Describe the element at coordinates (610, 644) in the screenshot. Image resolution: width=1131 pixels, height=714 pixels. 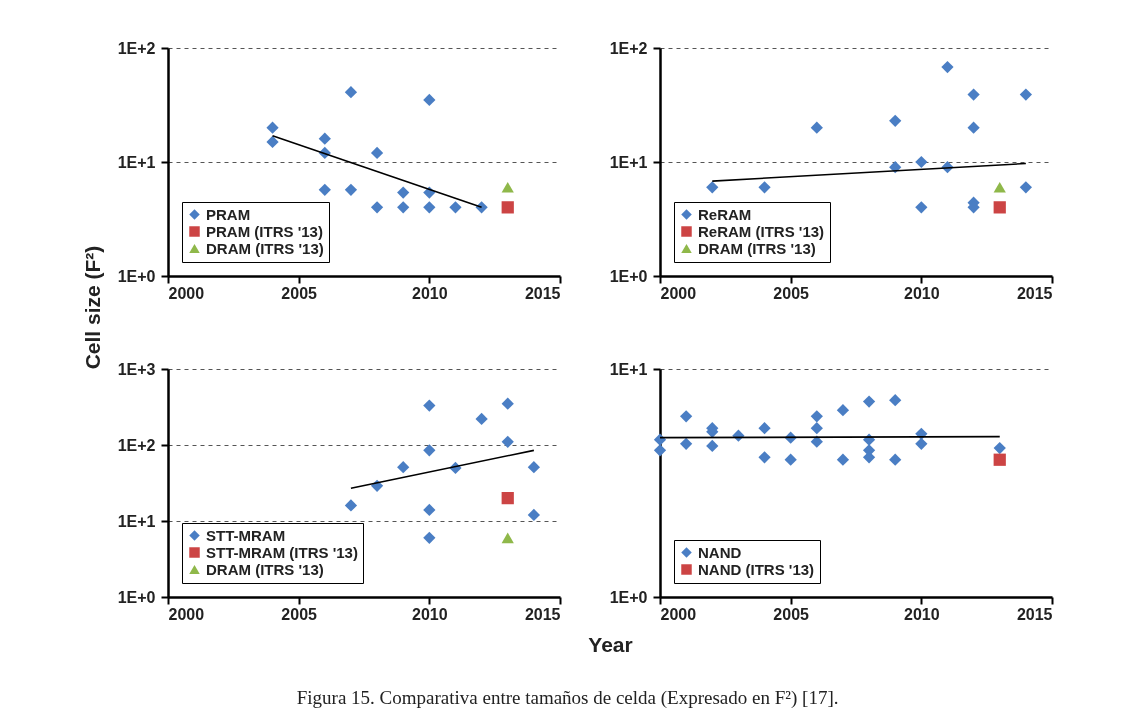
I see `x-axis-title: Year` at that location.